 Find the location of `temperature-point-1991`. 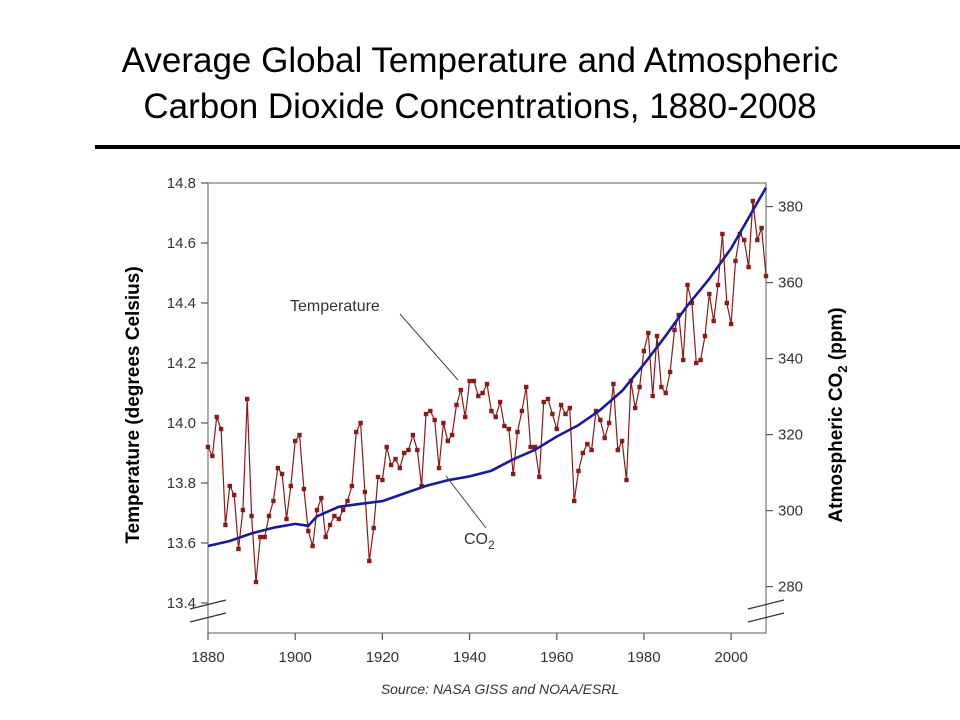

temperature-point-1991 is located at coordinates (692, 303).